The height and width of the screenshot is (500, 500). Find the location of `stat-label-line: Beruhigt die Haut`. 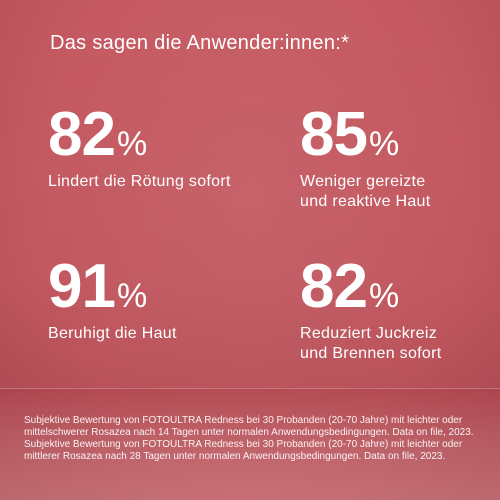

stat-label-line: Beruhigt die Haut is located at coordinates (112, 333).